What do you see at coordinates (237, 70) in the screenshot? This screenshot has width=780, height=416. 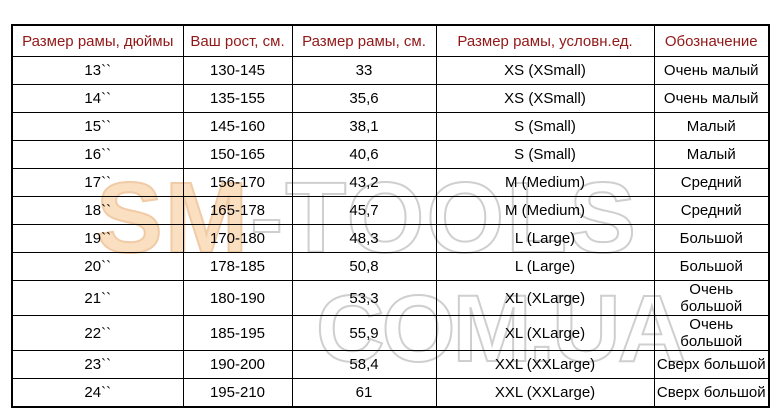 I see `table-cell: 130-145` at bounding box center [237, 70].